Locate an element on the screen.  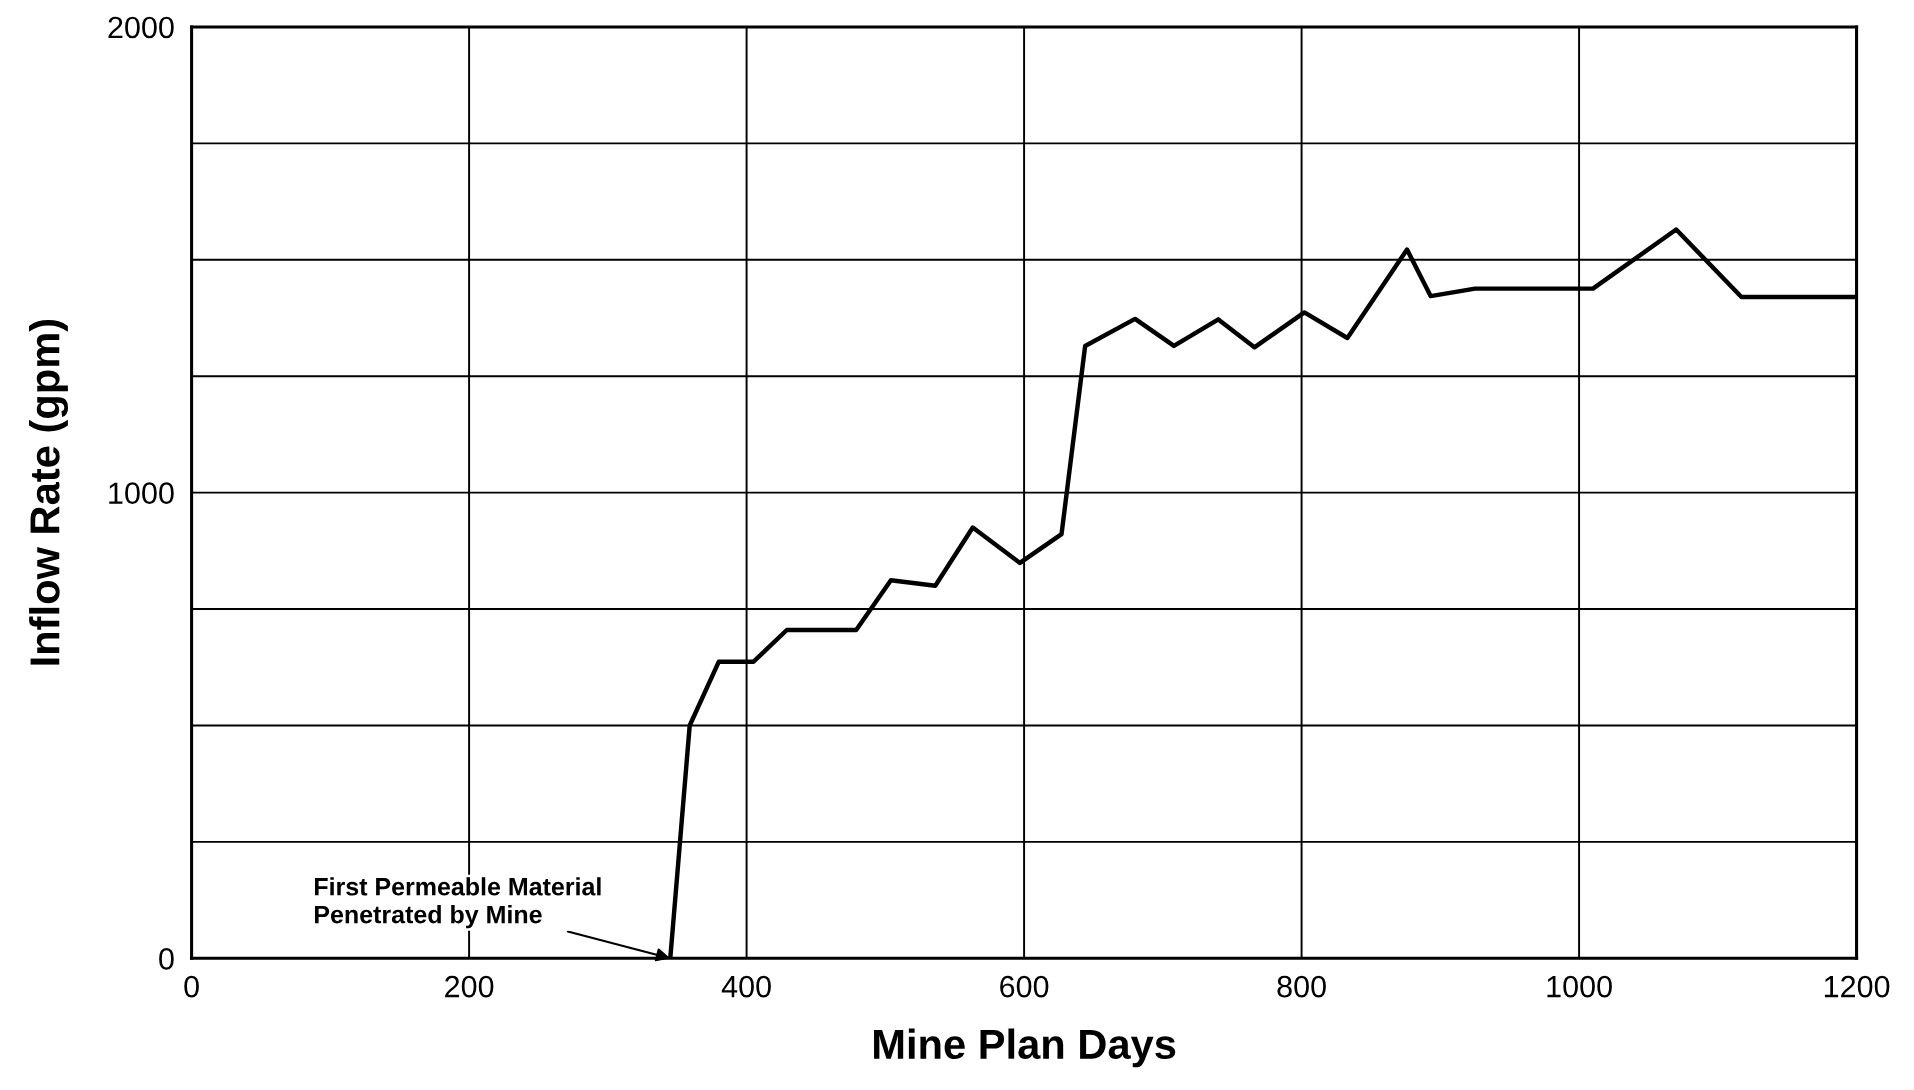
y-tick-label: 0 is located at coordinates (166, 959).